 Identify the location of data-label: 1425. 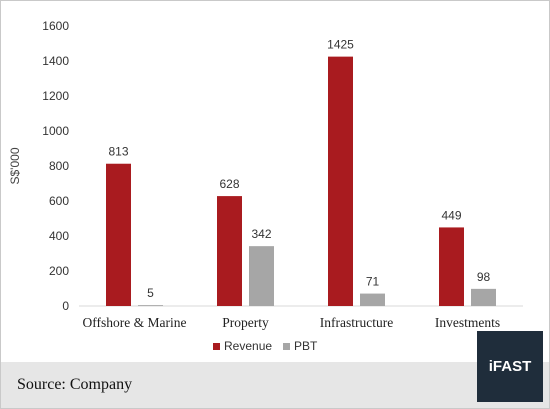
(340, 45).